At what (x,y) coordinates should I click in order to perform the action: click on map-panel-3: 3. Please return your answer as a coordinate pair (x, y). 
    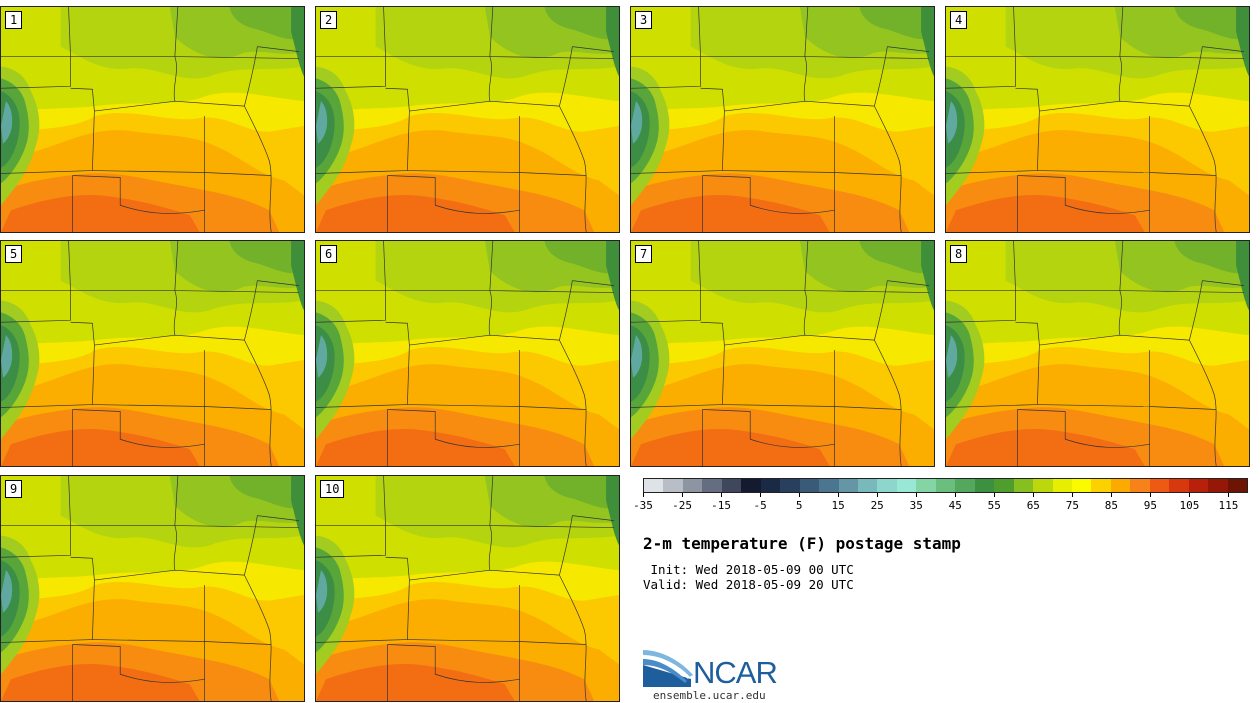
    Looking at the image, I should click on (782, 119).